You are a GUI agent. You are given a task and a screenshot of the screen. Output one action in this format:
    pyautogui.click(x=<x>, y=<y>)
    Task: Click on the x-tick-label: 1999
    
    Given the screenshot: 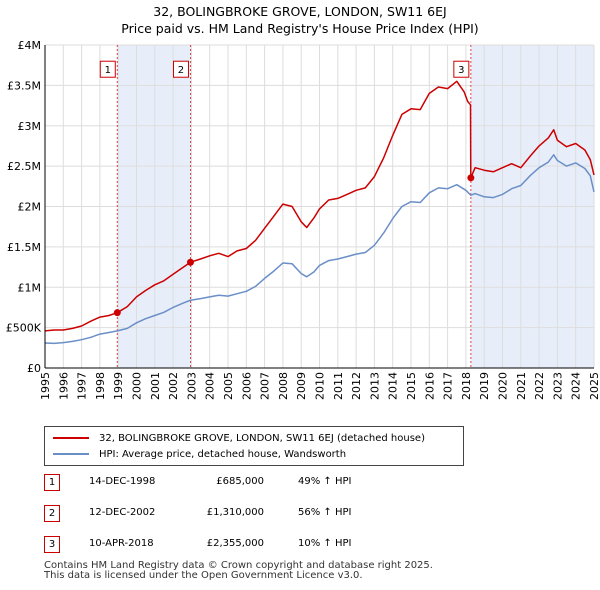 What is the action you would take?
    pyautogui.click(x=118, y=386)
    